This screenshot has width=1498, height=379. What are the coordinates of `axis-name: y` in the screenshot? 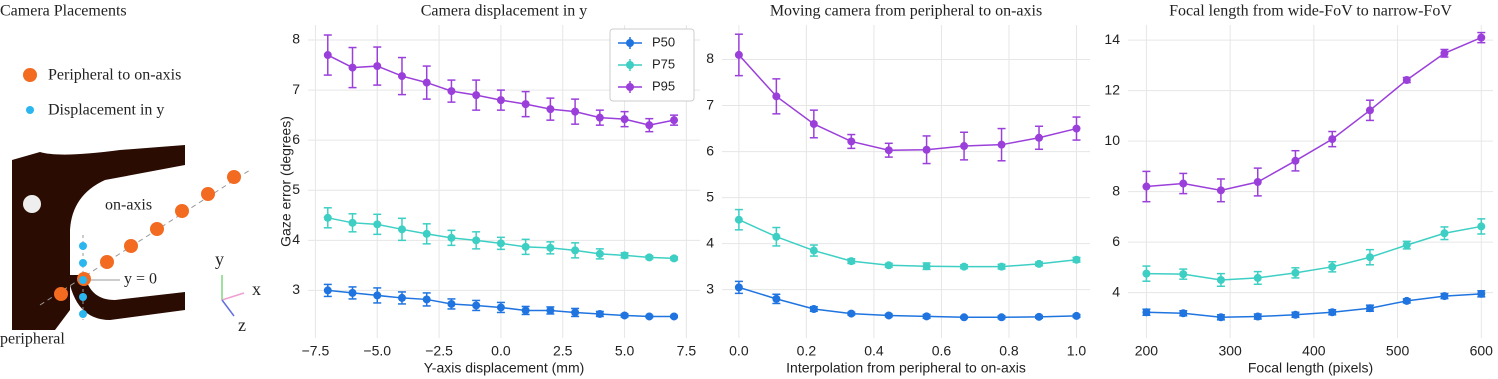 It's located at (219, 259).